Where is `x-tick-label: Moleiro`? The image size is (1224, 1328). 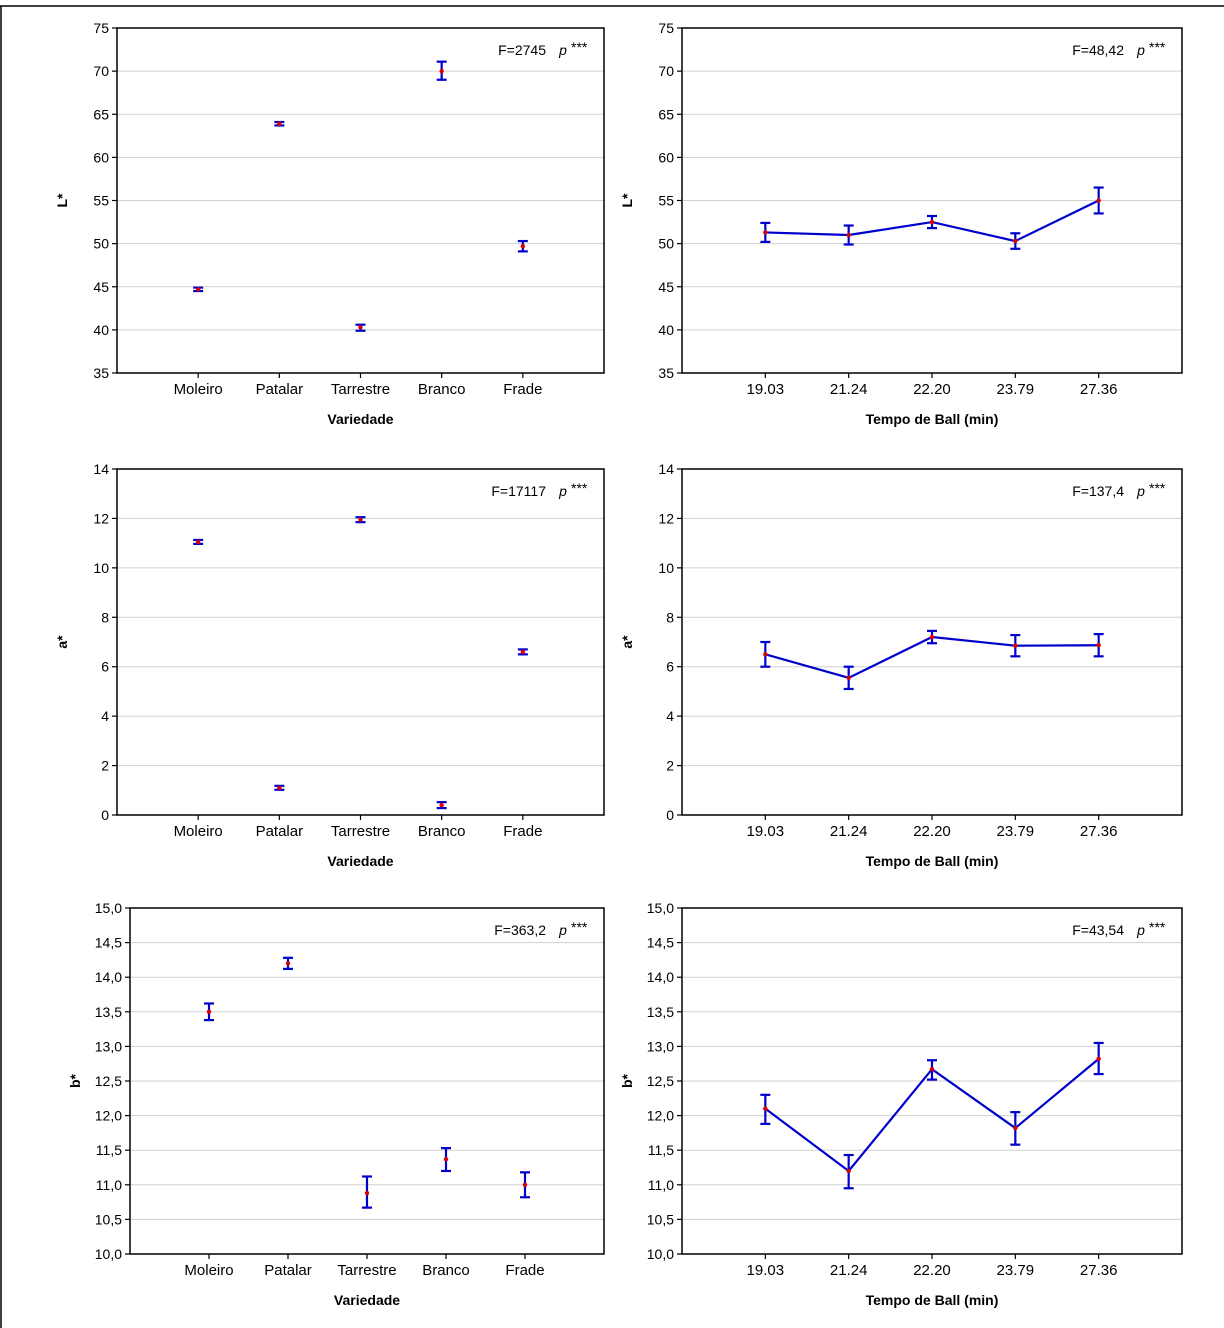
x-tick-label: Moleiro is located at coordinates (198, 389).